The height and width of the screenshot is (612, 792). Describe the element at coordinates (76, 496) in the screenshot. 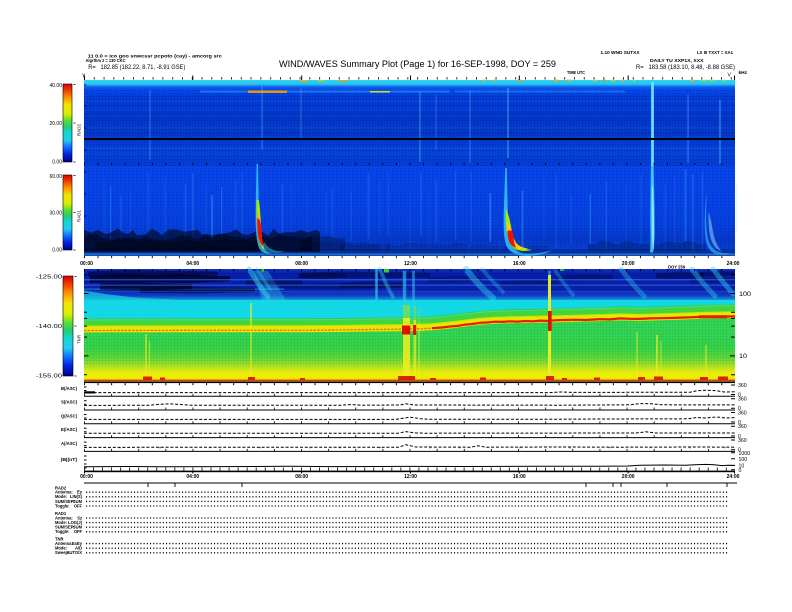

I see `svg-text: LIN(S)` at that location.